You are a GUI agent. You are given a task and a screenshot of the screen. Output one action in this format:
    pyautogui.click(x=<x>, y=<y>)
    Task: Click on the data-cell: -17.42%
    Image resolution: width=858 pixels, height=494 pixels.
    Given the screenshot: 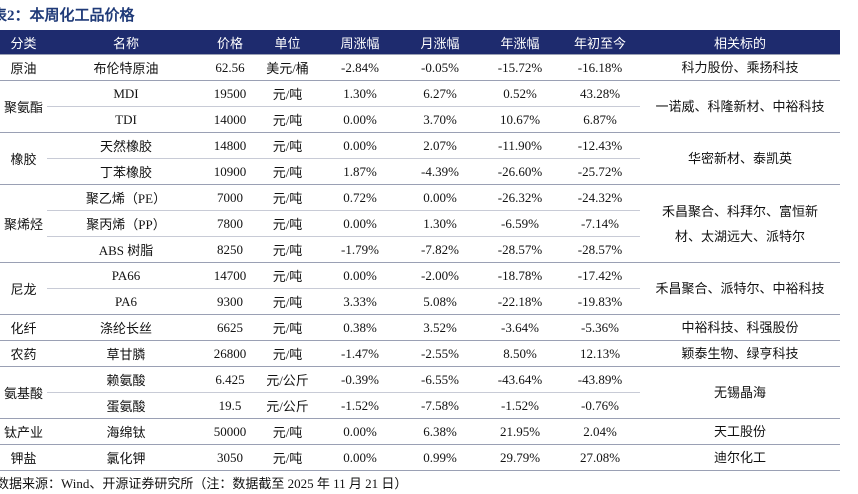 What is the action you would take?
    pyautogui.click(x=600, y=275)
    